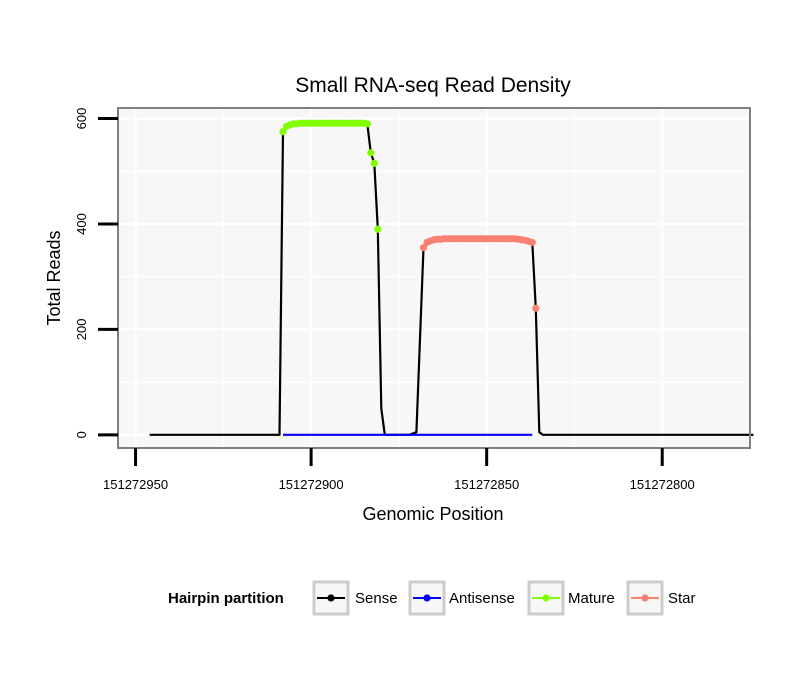  What do you see at coordinates (81, 224) in the screenshot?
I see `y-tick-label: 400` at bounding box center [81, 224].